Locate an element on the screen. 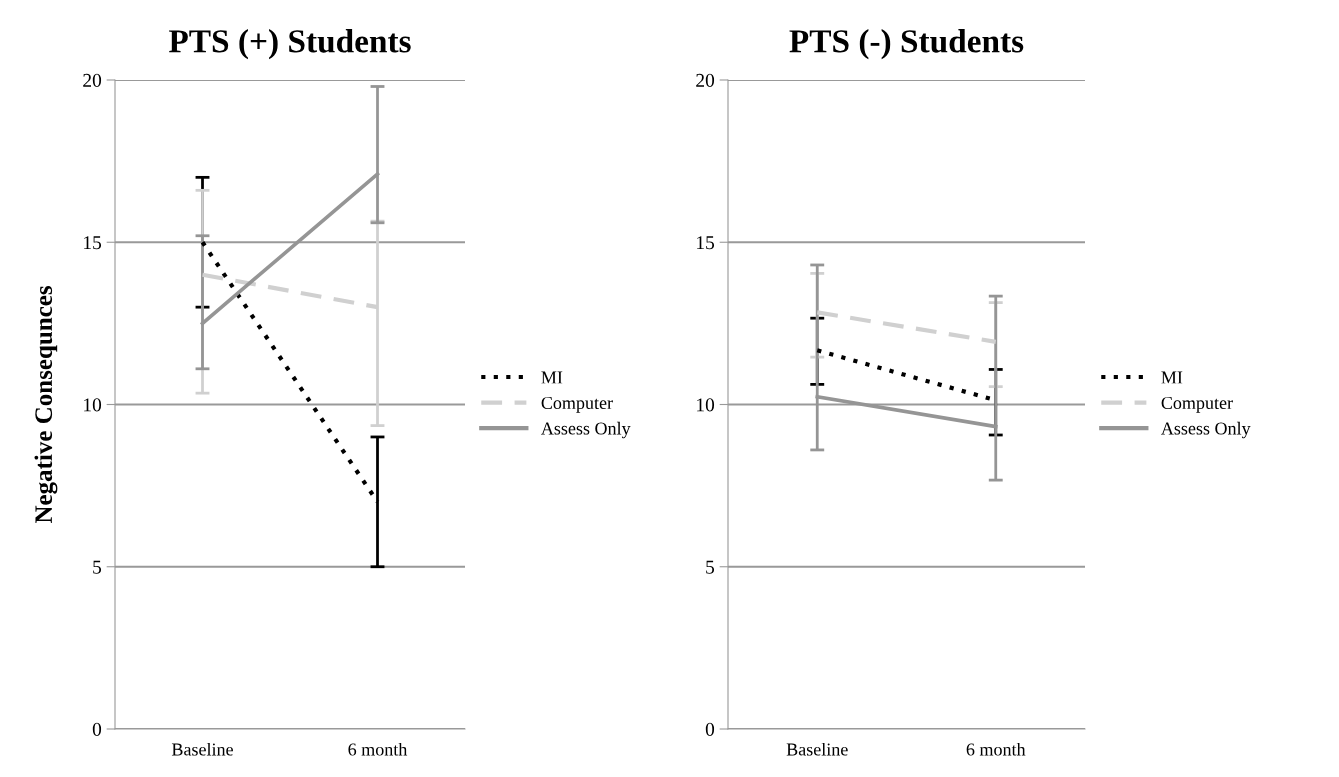 This screenshot has height=777, width=1339. chart-title: PTS (-) Students is located at coordinates (906, 44).